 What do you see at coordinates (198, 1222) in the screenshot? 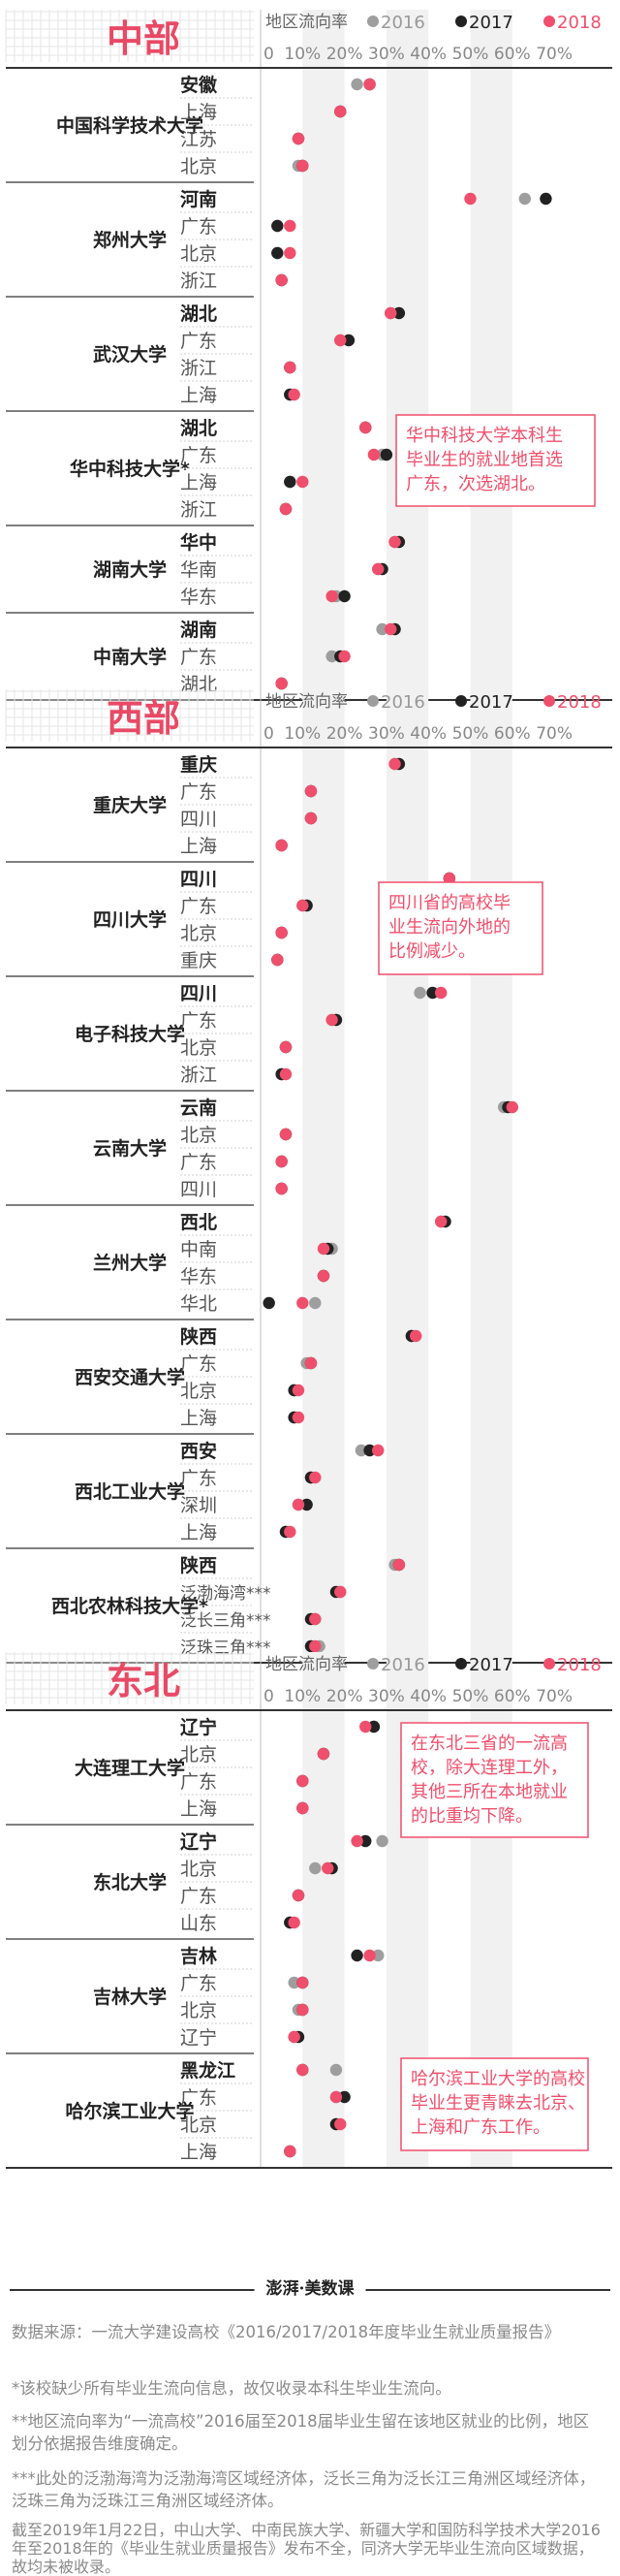
I see `region-label: 西北` at bounding box center [198, 1222].